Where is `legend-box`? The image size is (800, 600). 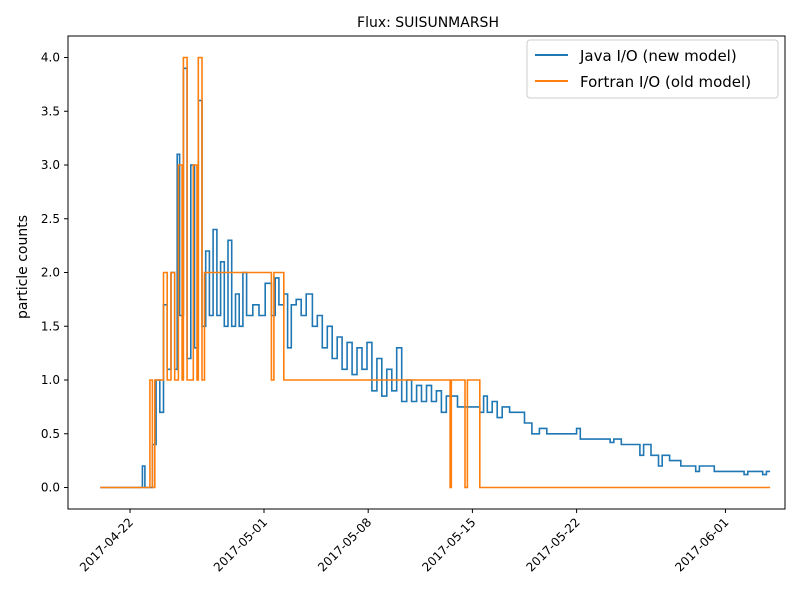
legend-box is located at coordinates (652, 69).